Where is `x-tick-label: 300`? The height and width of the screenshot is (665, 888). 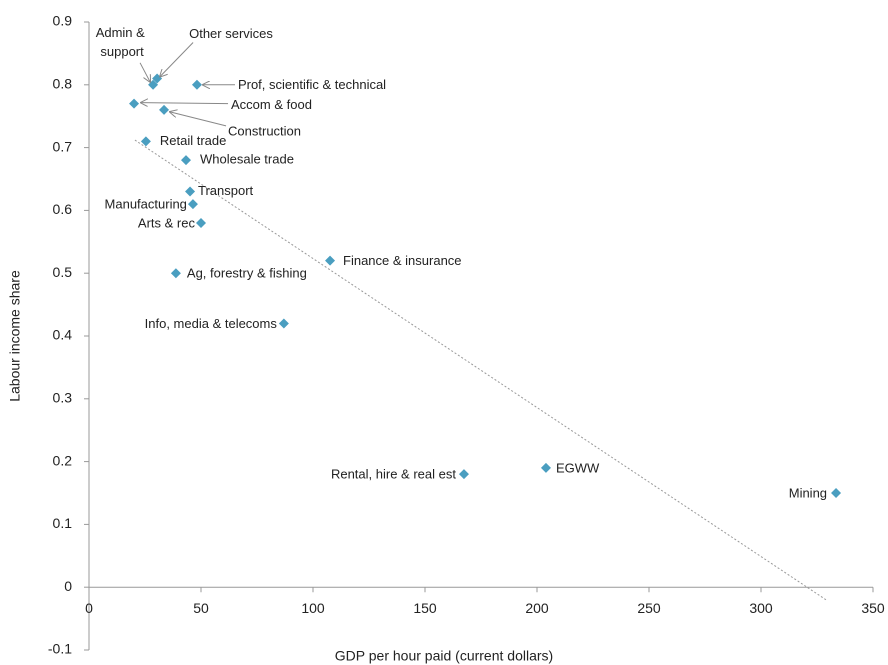
x-tick-label: 300 is located at coordinates (761, 608).